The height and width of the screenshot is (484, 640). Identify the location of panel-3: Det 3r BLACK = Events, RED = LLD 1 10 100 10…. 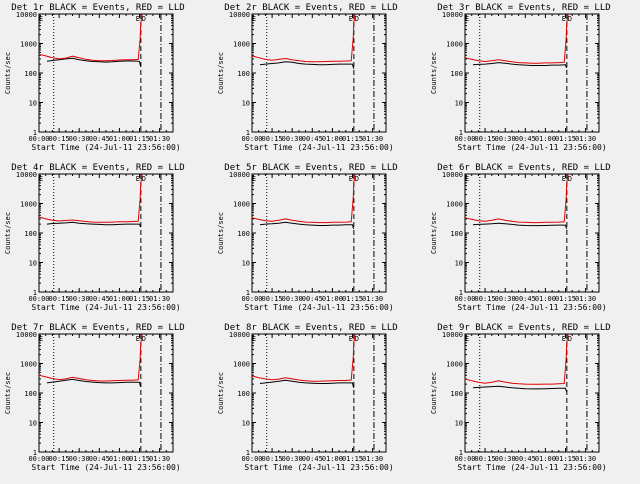
(520, 77).